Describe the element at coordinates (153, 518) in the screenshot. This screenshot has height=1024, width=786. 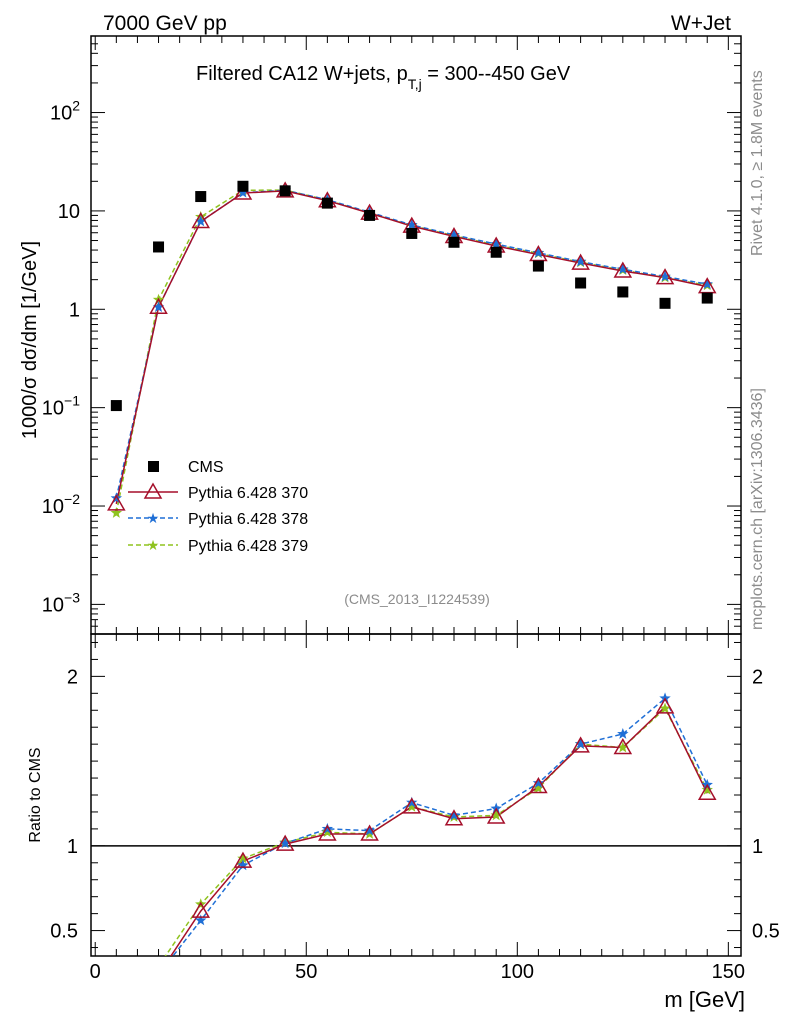
I see `legend-marker-p378: ★` at that location.